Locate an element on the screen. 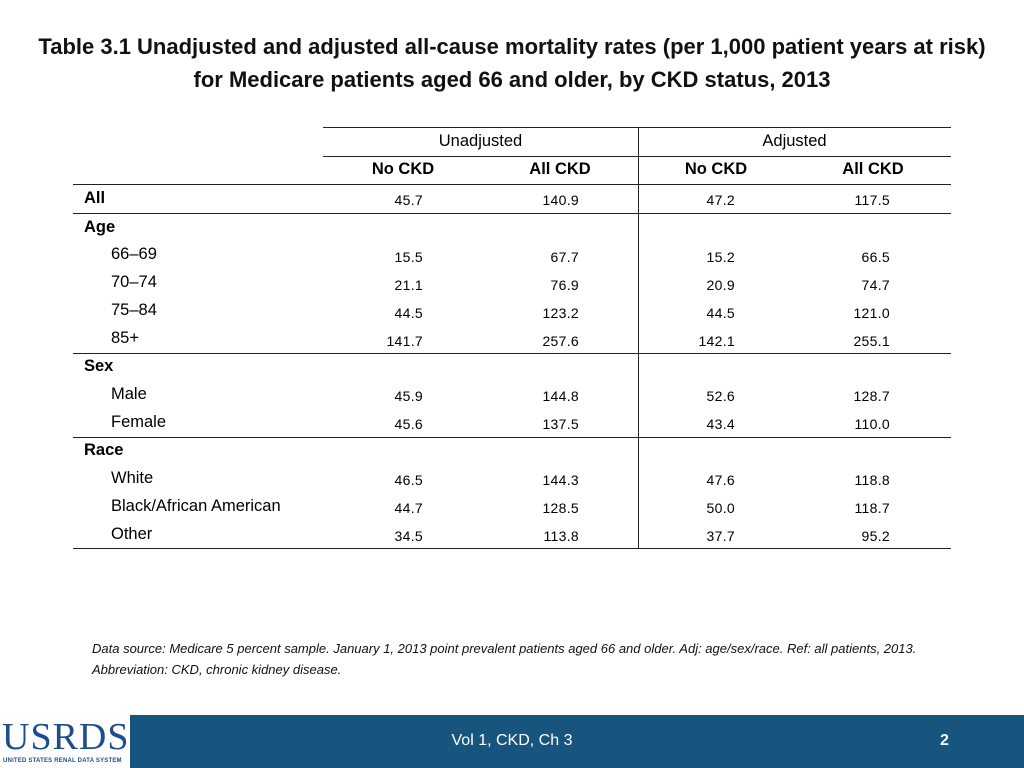 Image resolution: width=1024 pixels, height=768 pixels. cell: 144.3 is located at coordinates (560, 480).